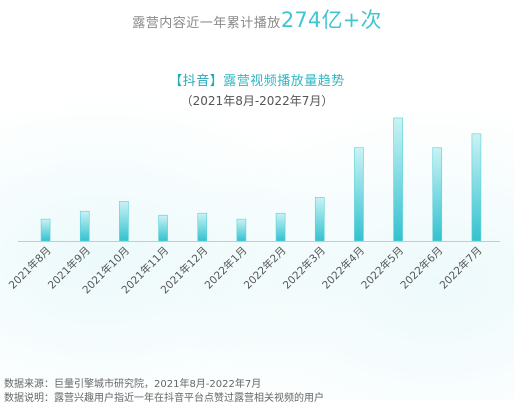 Image resolution: width=514 pixels, height=404 pixels. I want to click on headline: 露营内容近一年累计播放274亿+次, so click(257, 19).